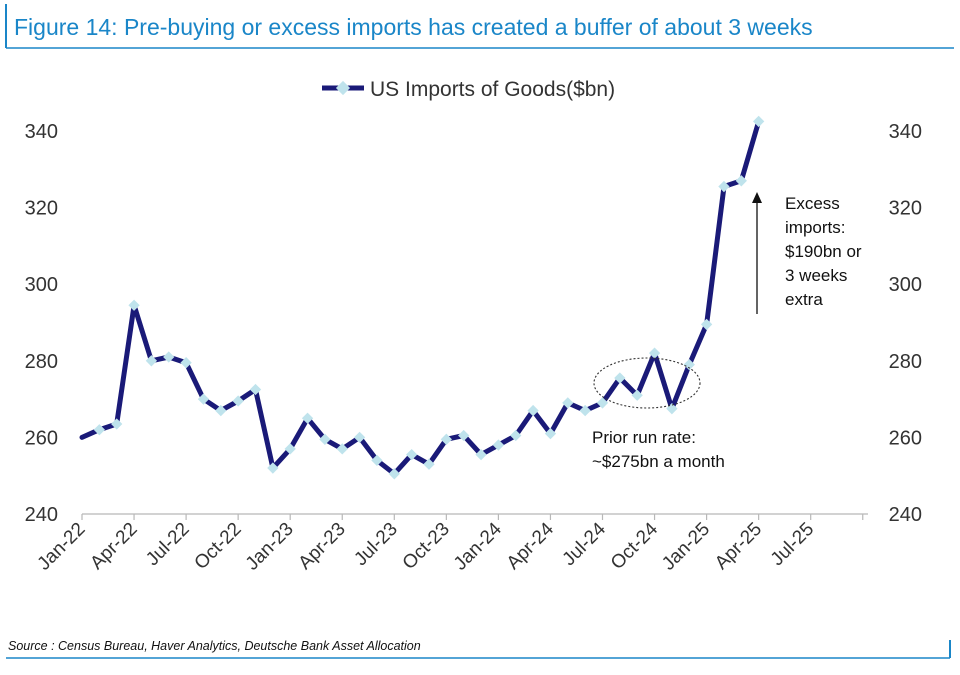  Describe the element at coordinates (812, 203) in the screenshot. I see `excess-imports-annotation-line: Excess` at that location.